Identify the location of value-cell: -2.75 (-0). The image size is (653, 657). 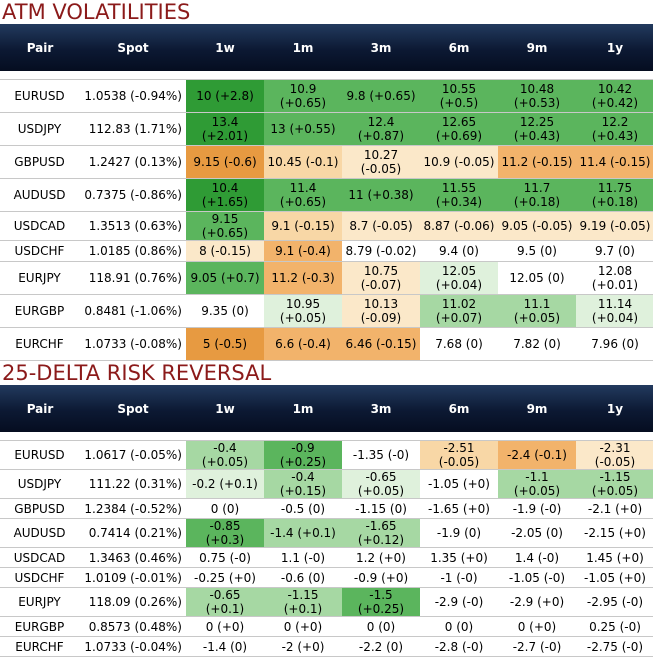
(614, 646).